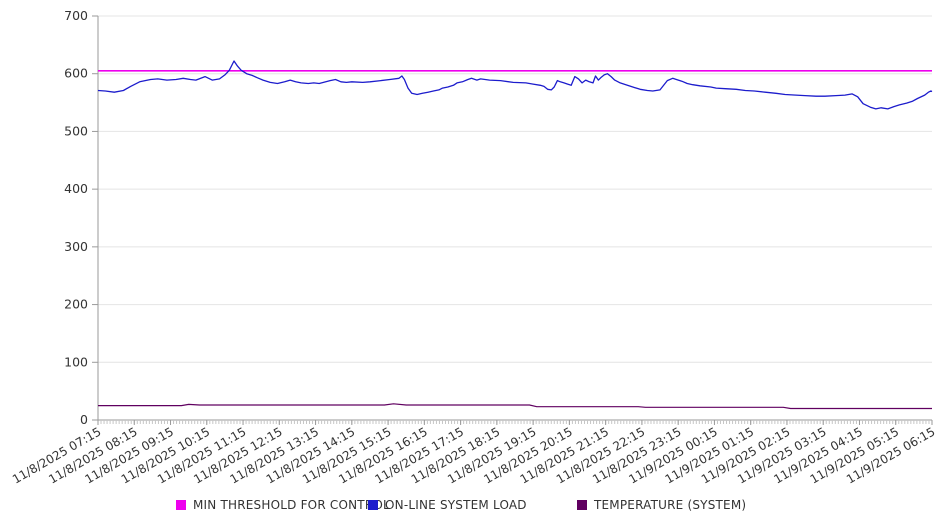 This screenshot has width=946, height=526. I want to click on legend-label-system-load: ON-LINE SYSTEM LOAD, so click(456, 505).